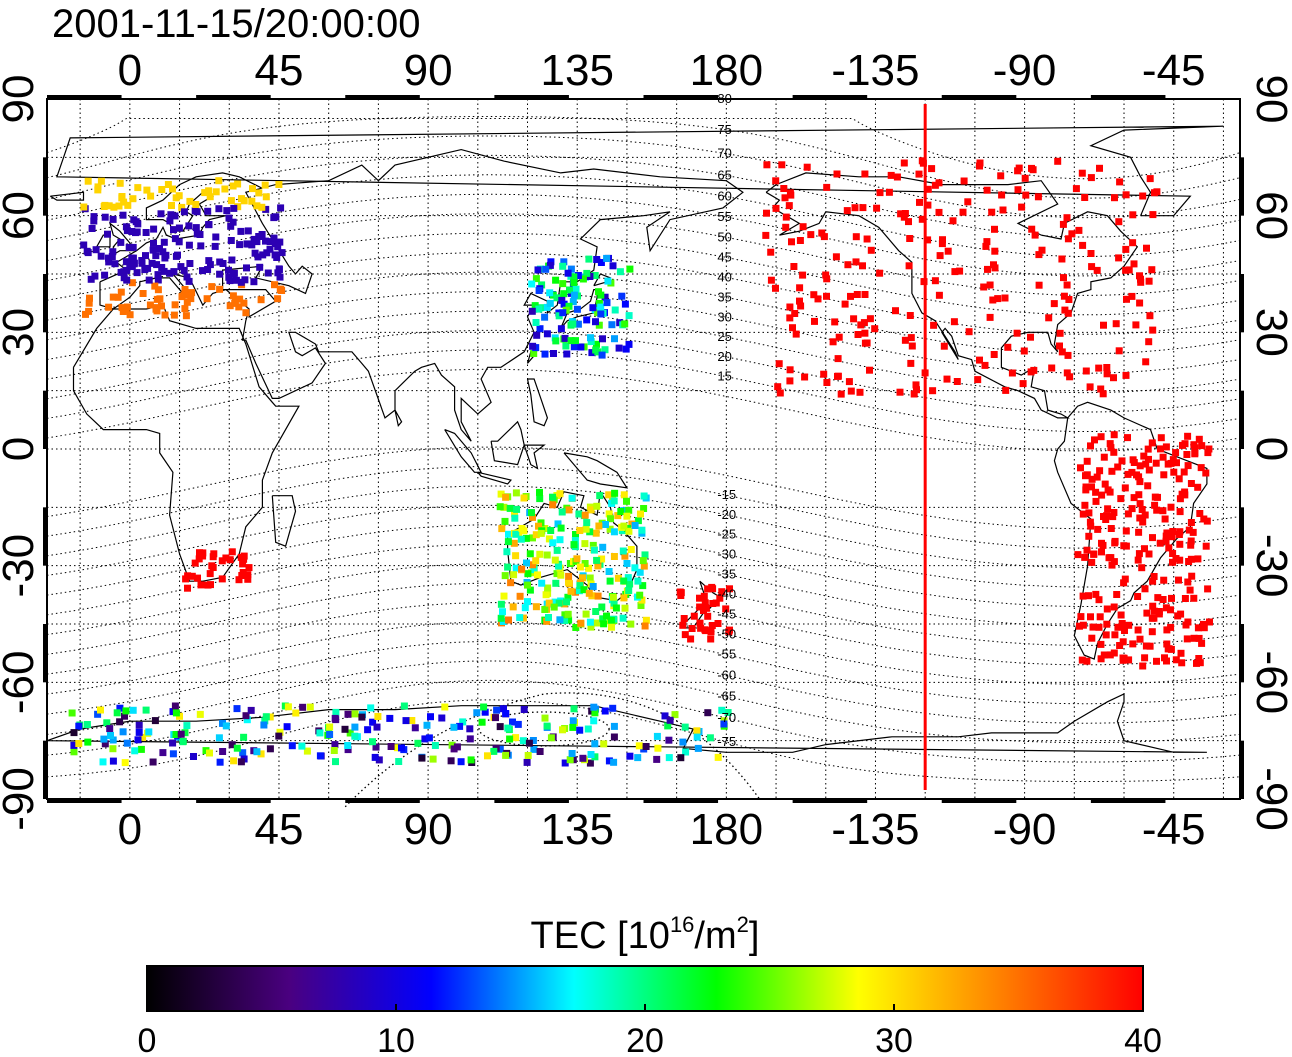  I want to click on contour-line, so click(643, 332).